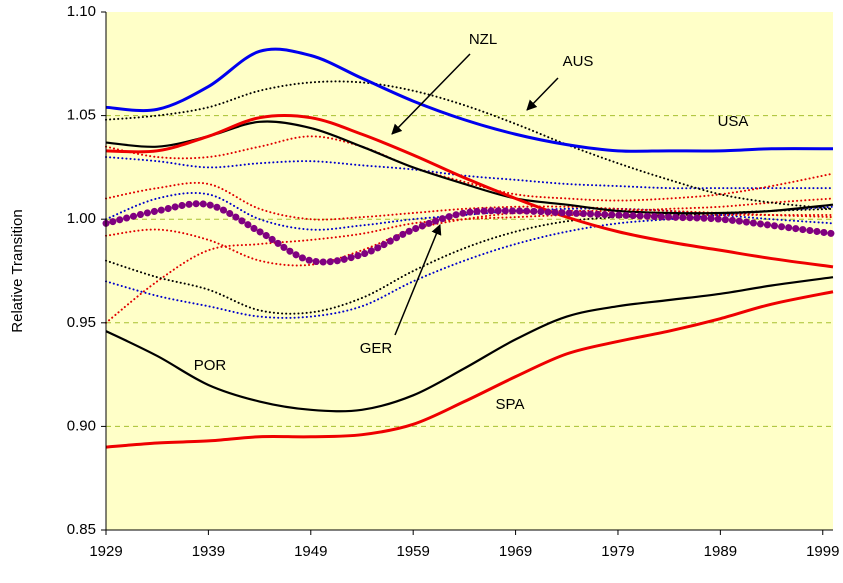  What do you see at coordinates (81, 322) in the screenshot?
I see `y-tick-label: 0.95` at bounding box center [81, 322].